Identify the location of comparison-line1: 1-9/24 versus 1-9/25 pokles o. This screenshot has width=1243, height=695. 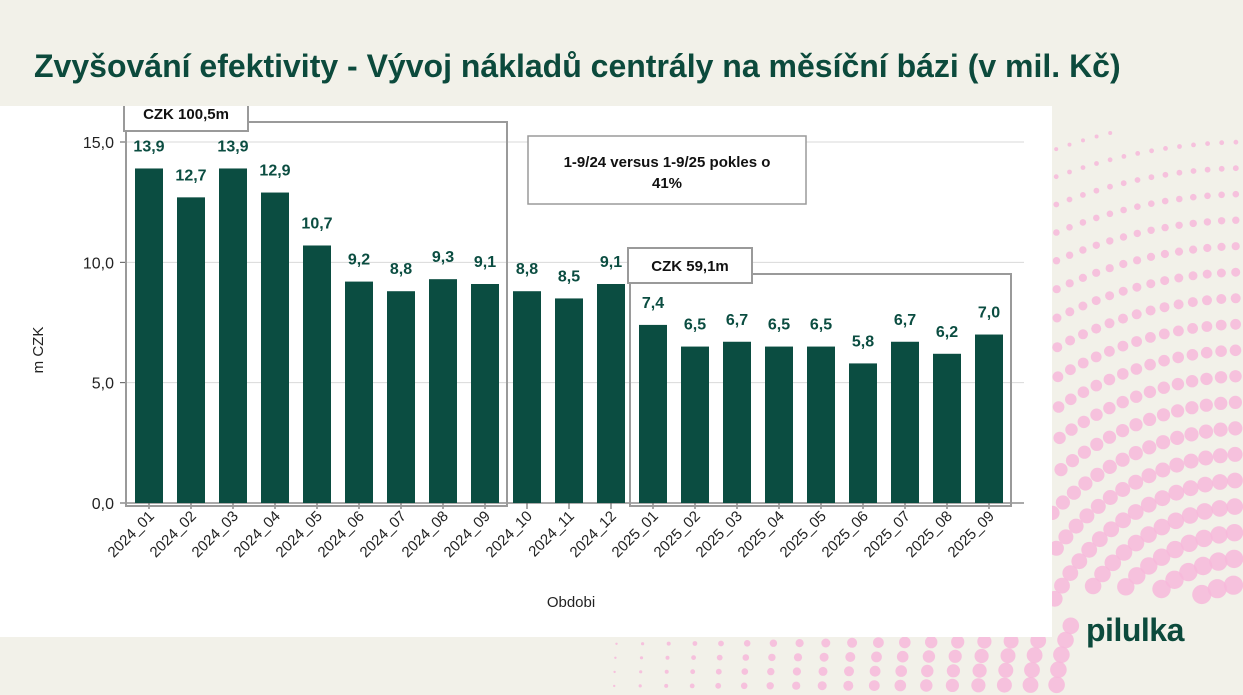
(667, 162).